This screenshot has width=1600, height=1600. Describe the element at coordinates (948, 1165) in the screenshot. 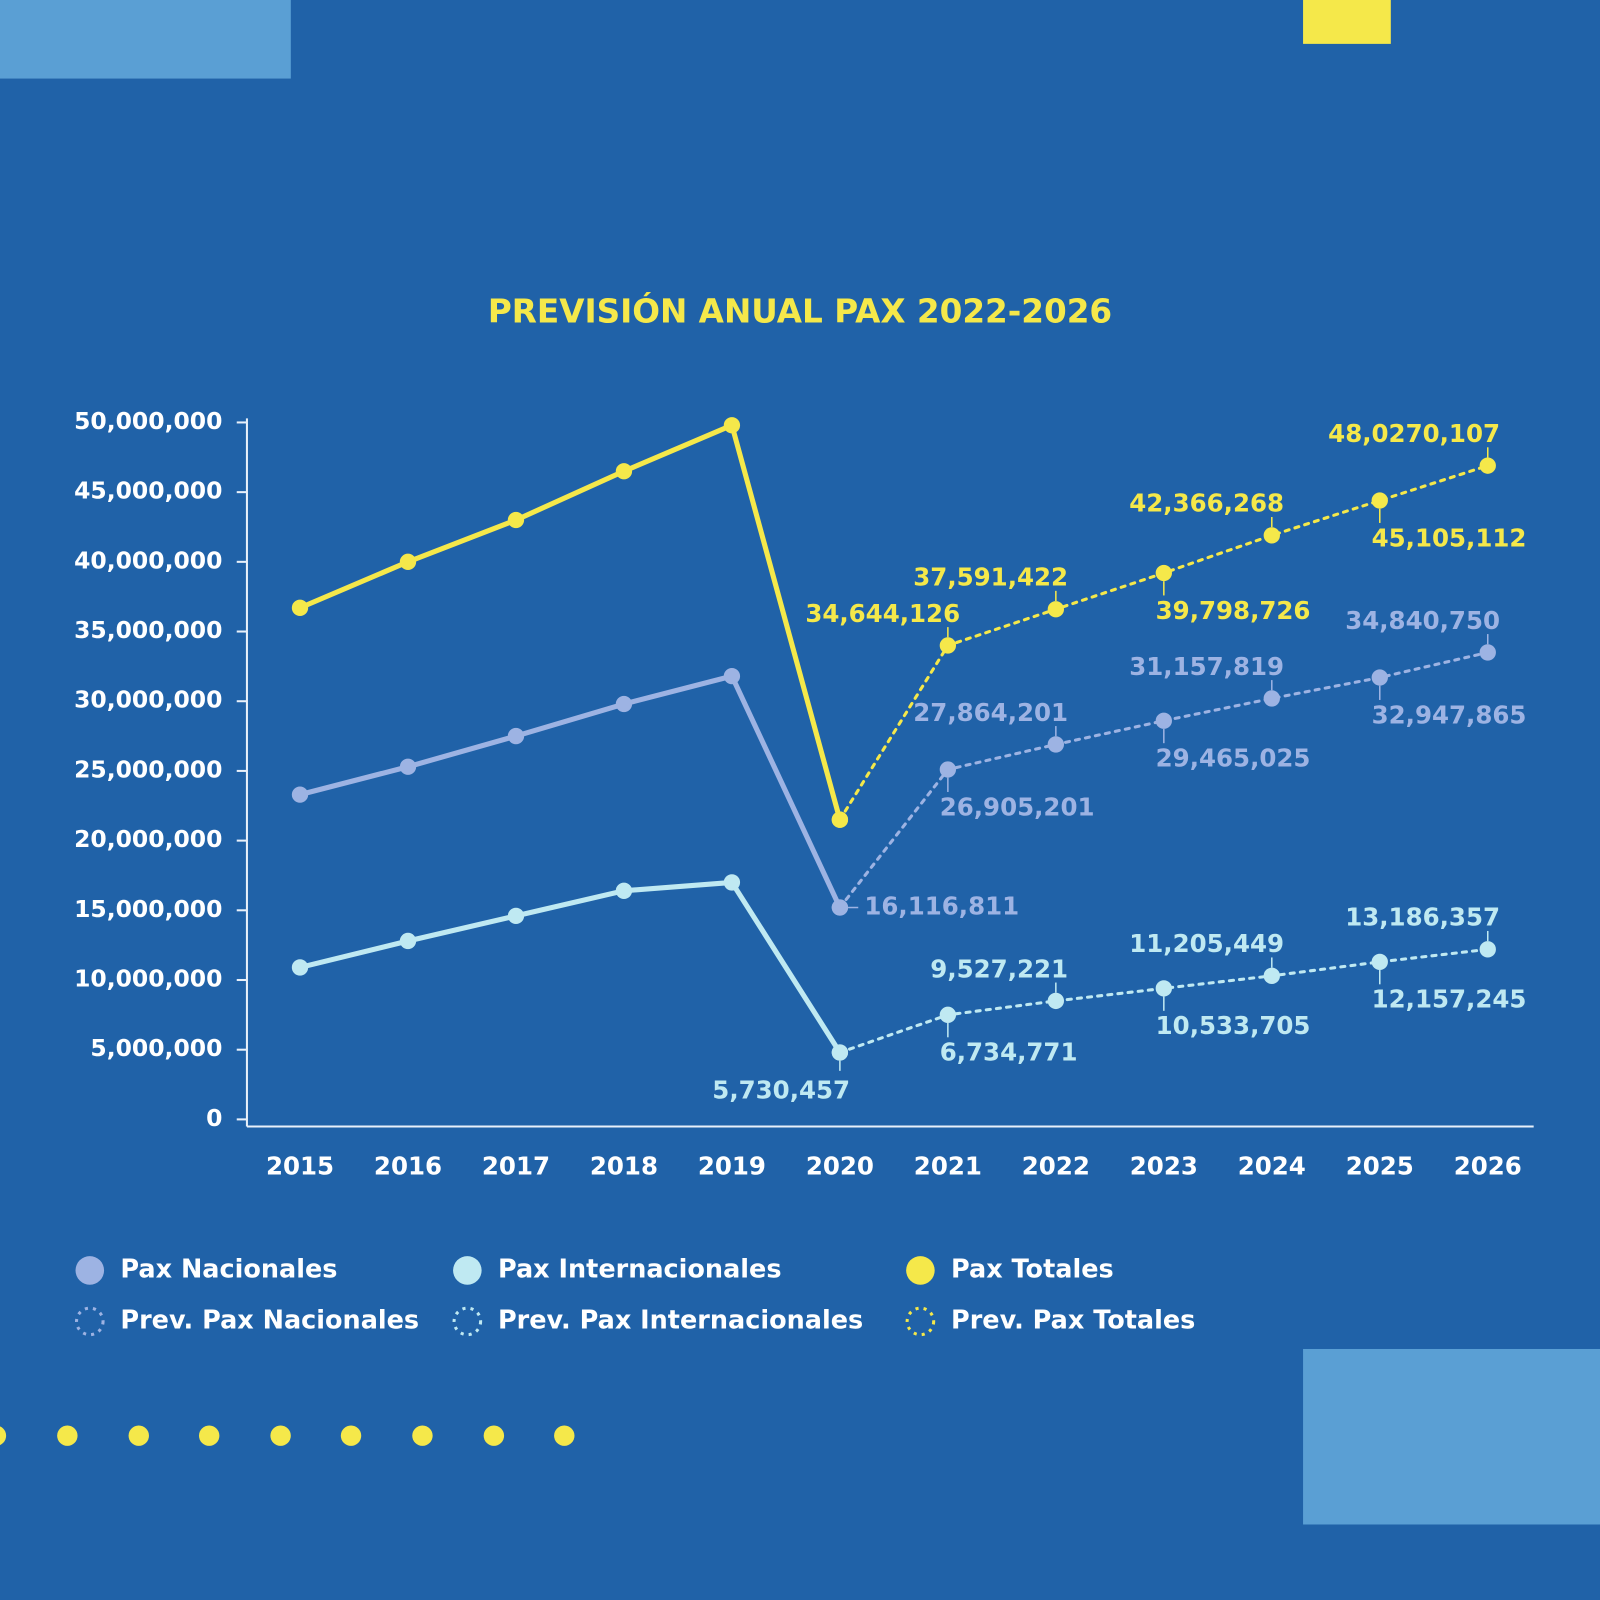

I see `x-tick-label: 2021` at that location.